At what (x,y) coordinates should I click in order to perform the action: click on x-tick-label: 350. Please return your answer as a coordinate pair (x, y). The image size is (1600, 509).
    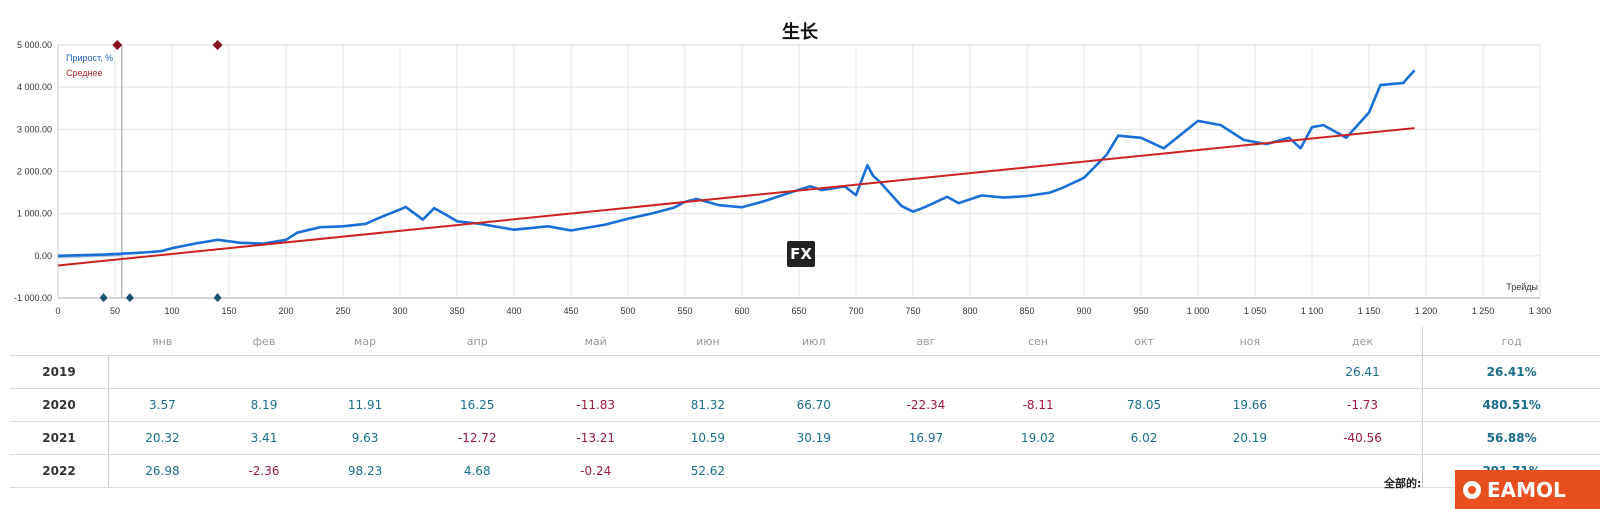
    Looking at the image, I should click on (456, 311).